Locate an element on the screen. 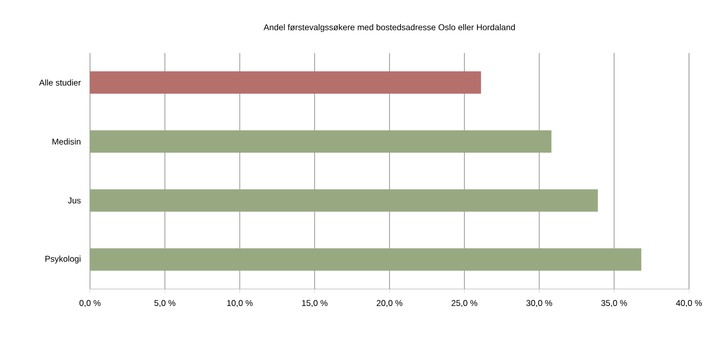  x-tick-label: 5,0 % is located at coordinates (165, 304).